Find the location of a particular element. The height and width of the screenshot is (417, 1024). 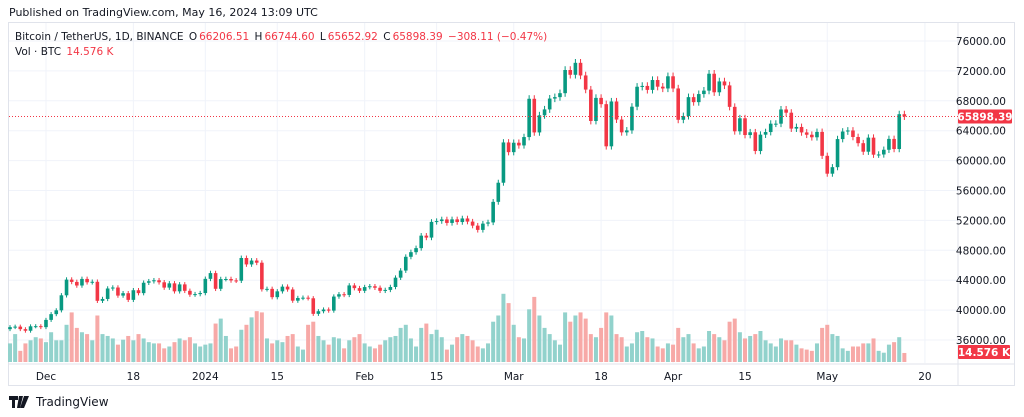

price-tick-label: 60000.00 is located at coordinates (981, 162).